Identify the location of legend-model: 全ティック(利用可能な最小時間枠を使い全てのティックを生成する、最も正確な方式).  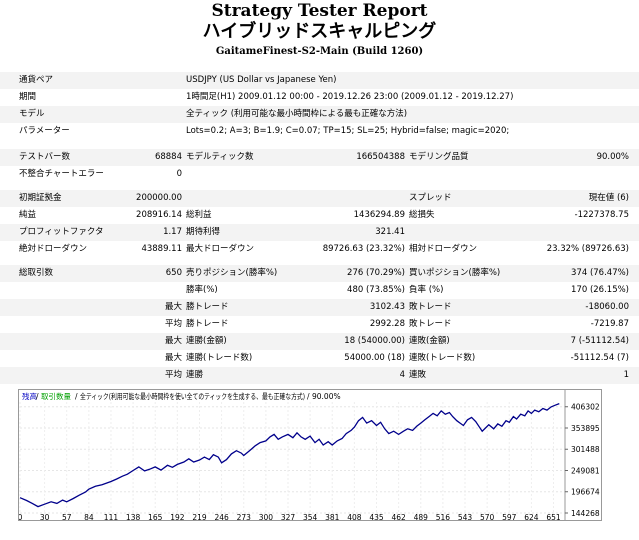
(192, 396).